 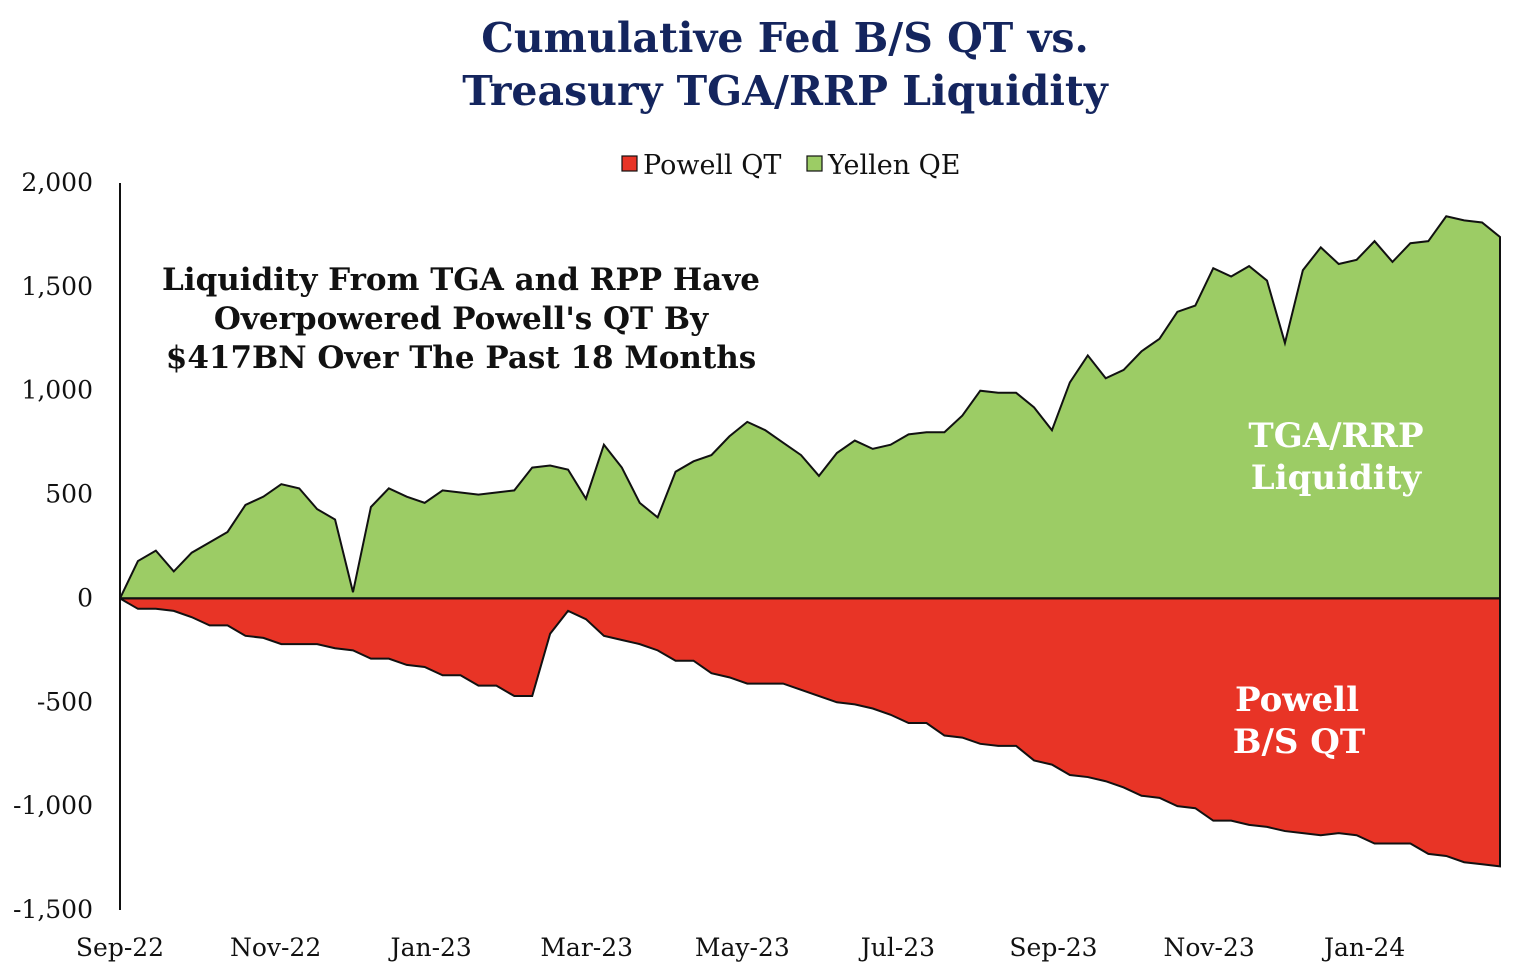 What do you see at coordinates (1335, 436) in the screenshot?
I see `tga-area-label-line-1: TGA/RRP` at bounding box center [1335, 436].